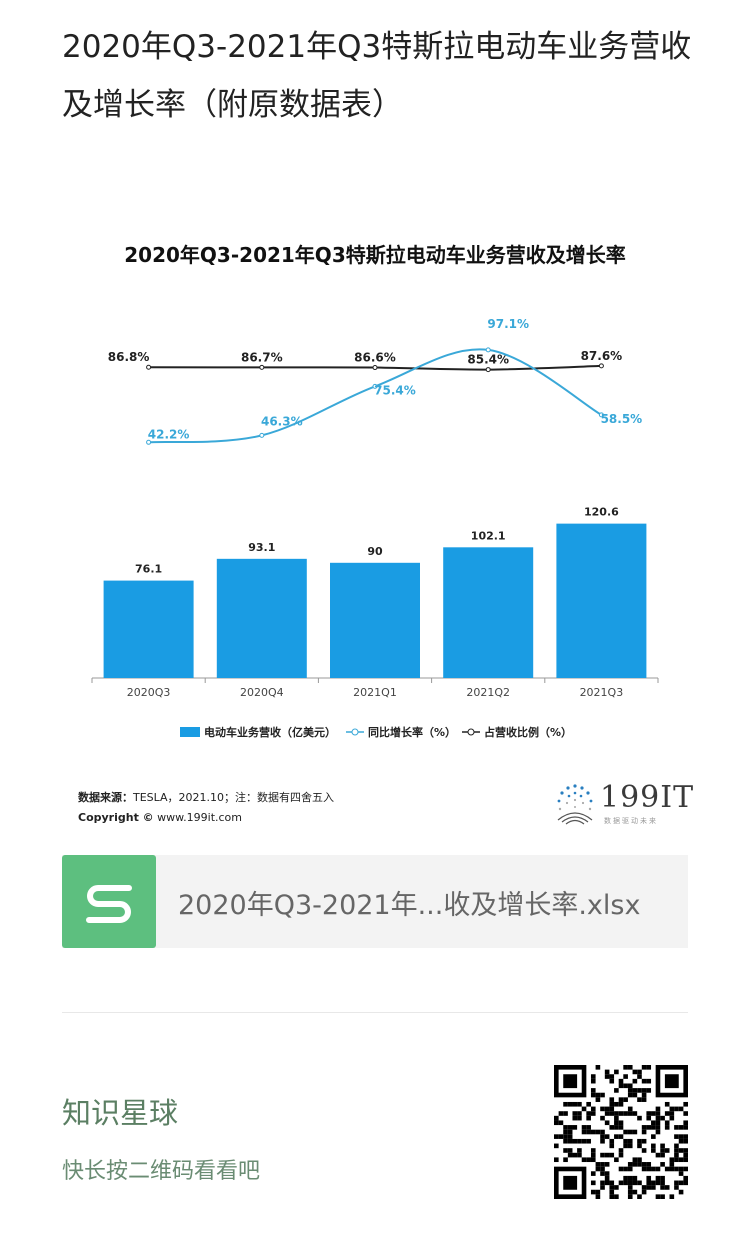 The height and width of the screenshot is (1252, 750). Describe the element at coordinates (409, 905) in the screenshot. I see `attachment-file-name: 2020年Q3-2021年...收及增长率.xlsx` at that location.